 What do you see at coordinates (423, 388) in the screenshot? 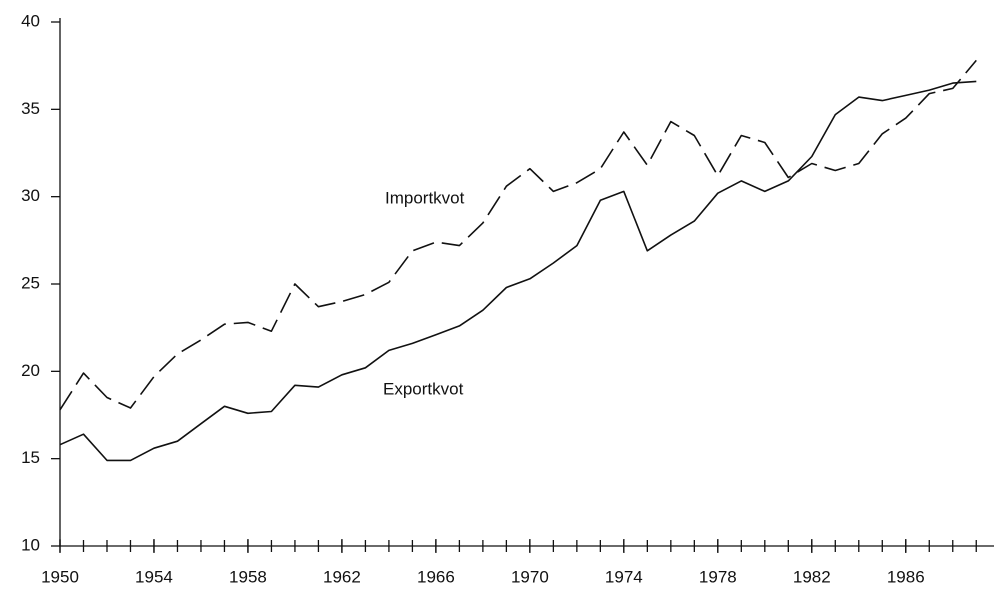
I see `series-label: Exportkvot` at bounding box center [423, 388].